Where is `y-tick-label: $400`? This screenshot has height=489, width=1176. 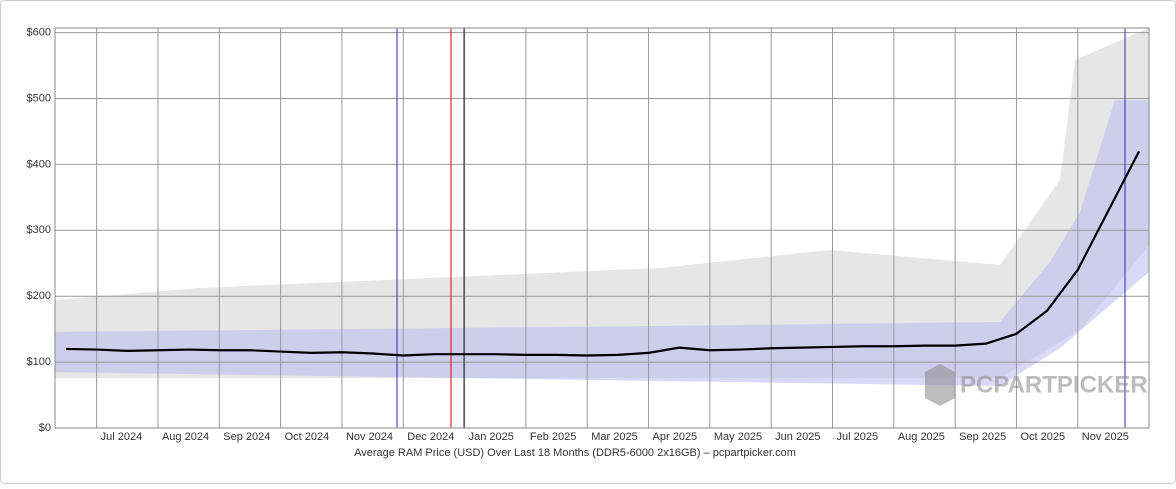 y-tick-label: $400 is located at coordinates (39, 164).